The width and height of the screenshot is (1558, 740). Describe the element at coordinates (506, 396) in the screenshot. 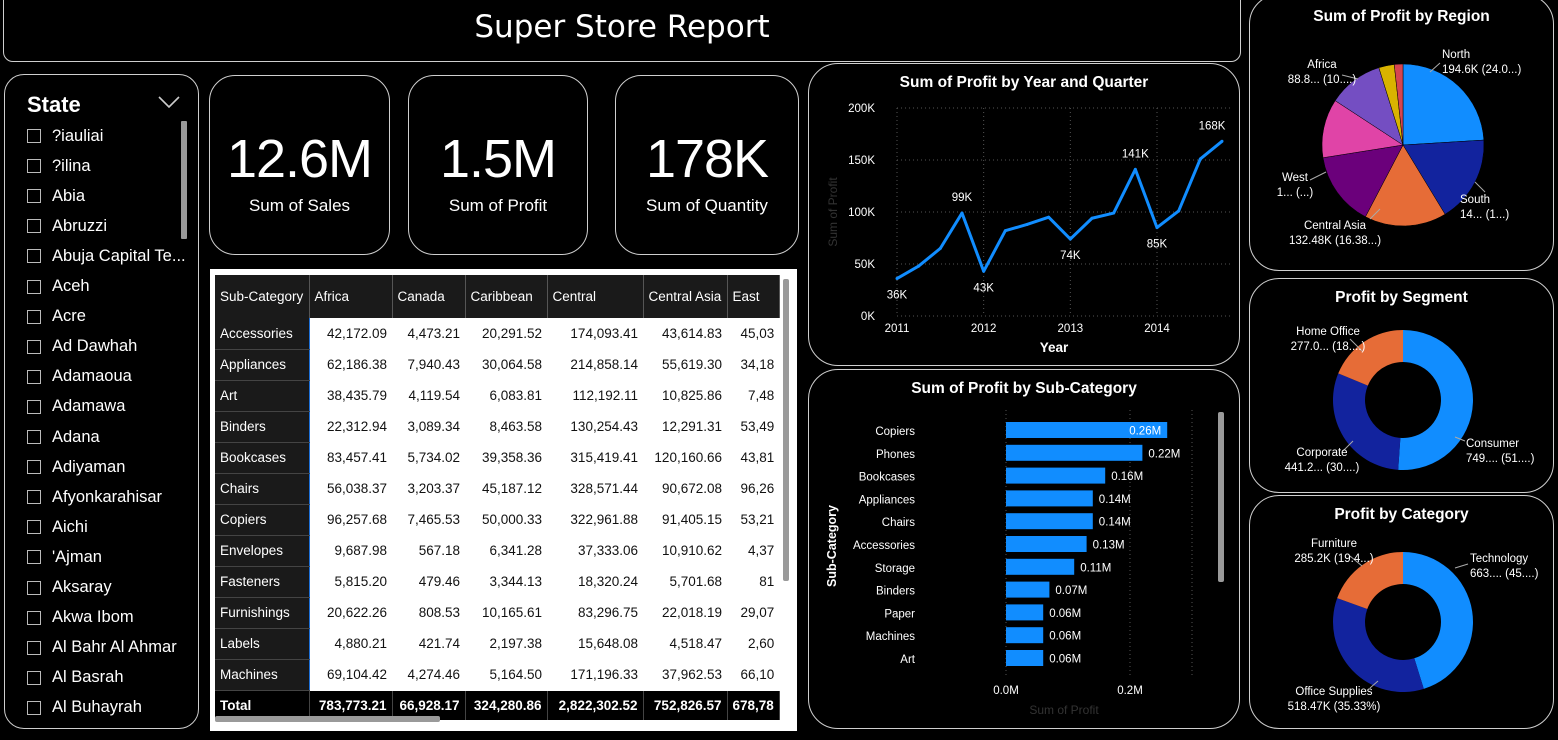

I see `table-cell: 6,083.81` at that location.